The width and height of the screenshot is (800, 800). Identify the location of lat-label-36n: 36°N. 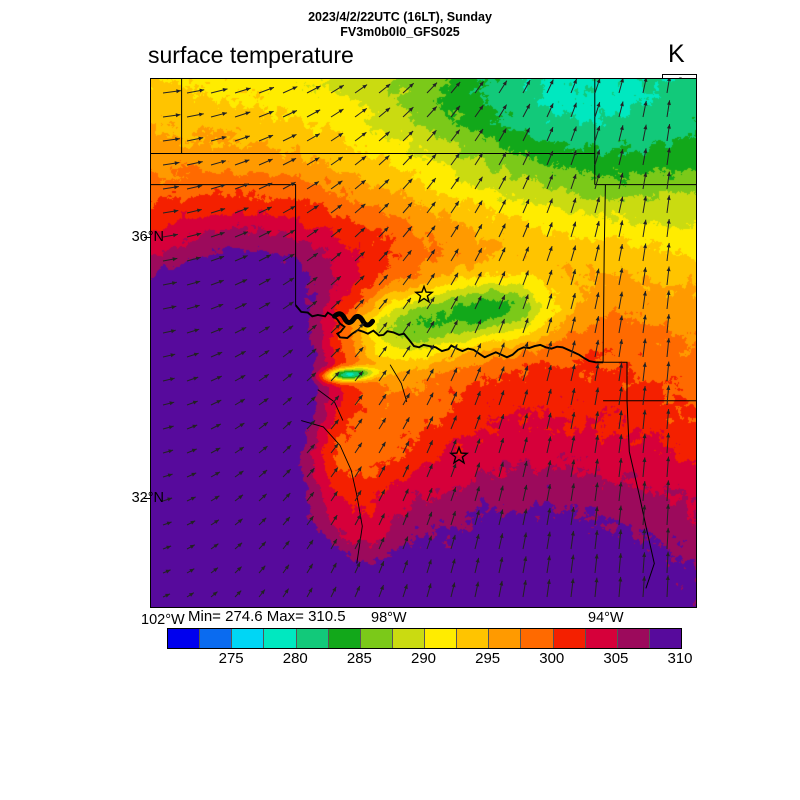
(147, 237).